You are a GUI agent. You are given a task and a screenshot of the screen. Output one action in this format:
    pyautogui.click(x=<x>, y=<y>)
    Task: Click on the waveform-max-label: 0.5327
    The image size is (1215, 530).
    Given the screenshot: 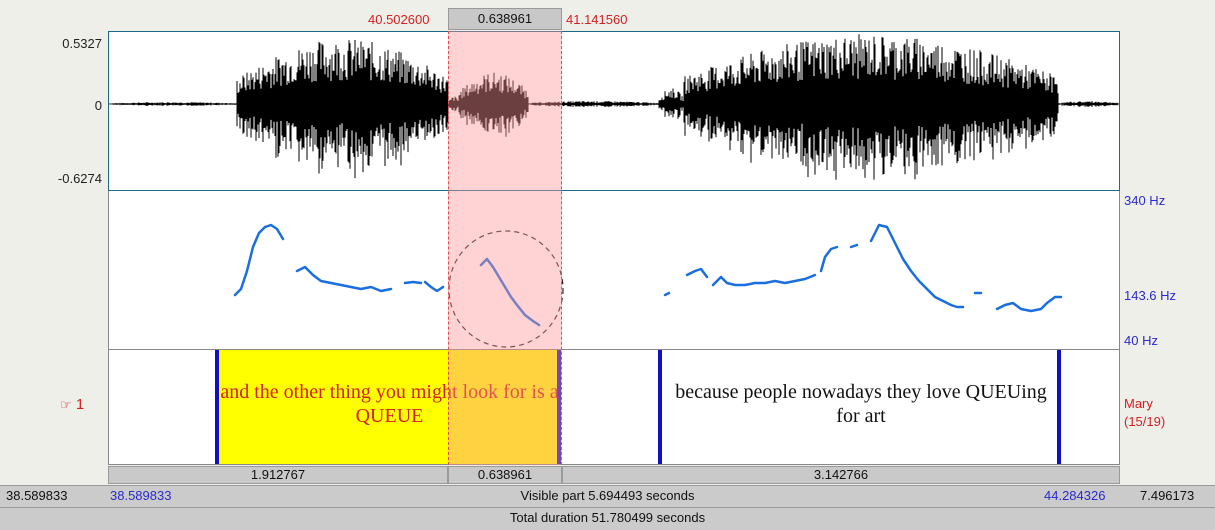 What is the action you would take?
    pyautogui.click(x=82, y=43)
    